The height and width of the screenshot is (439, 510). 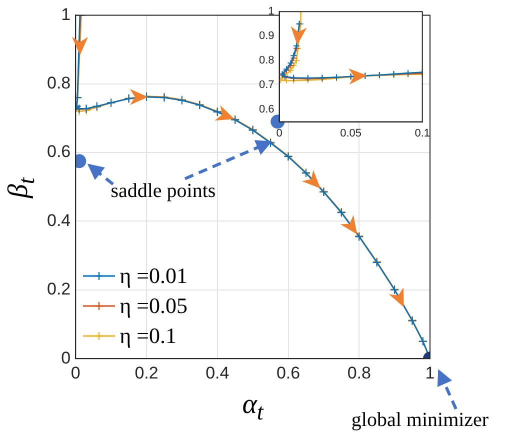 I want to click on x-tick-label: 1, so click(x=430, y=372).